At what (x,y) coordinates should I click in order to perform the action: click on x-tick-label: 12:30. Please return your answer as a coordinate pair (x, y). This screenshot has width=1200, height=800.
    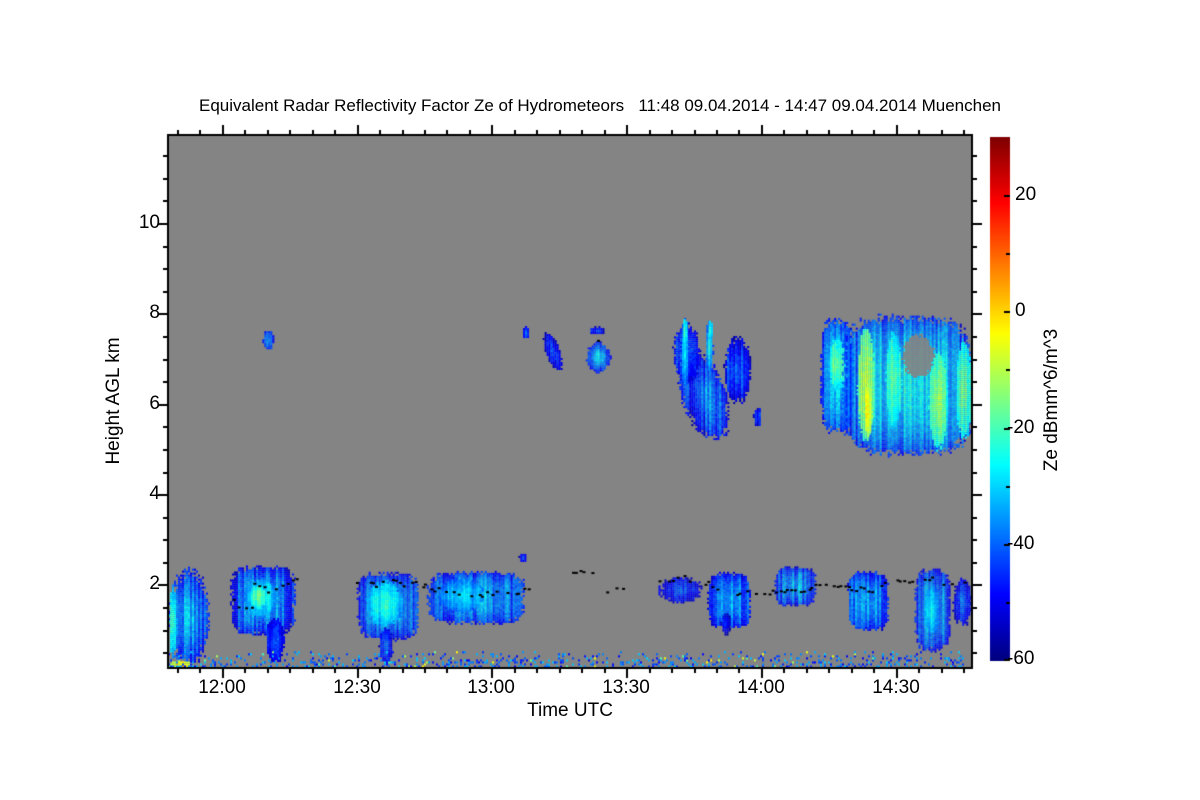
    Looking at the image, I should click on (357, 687).